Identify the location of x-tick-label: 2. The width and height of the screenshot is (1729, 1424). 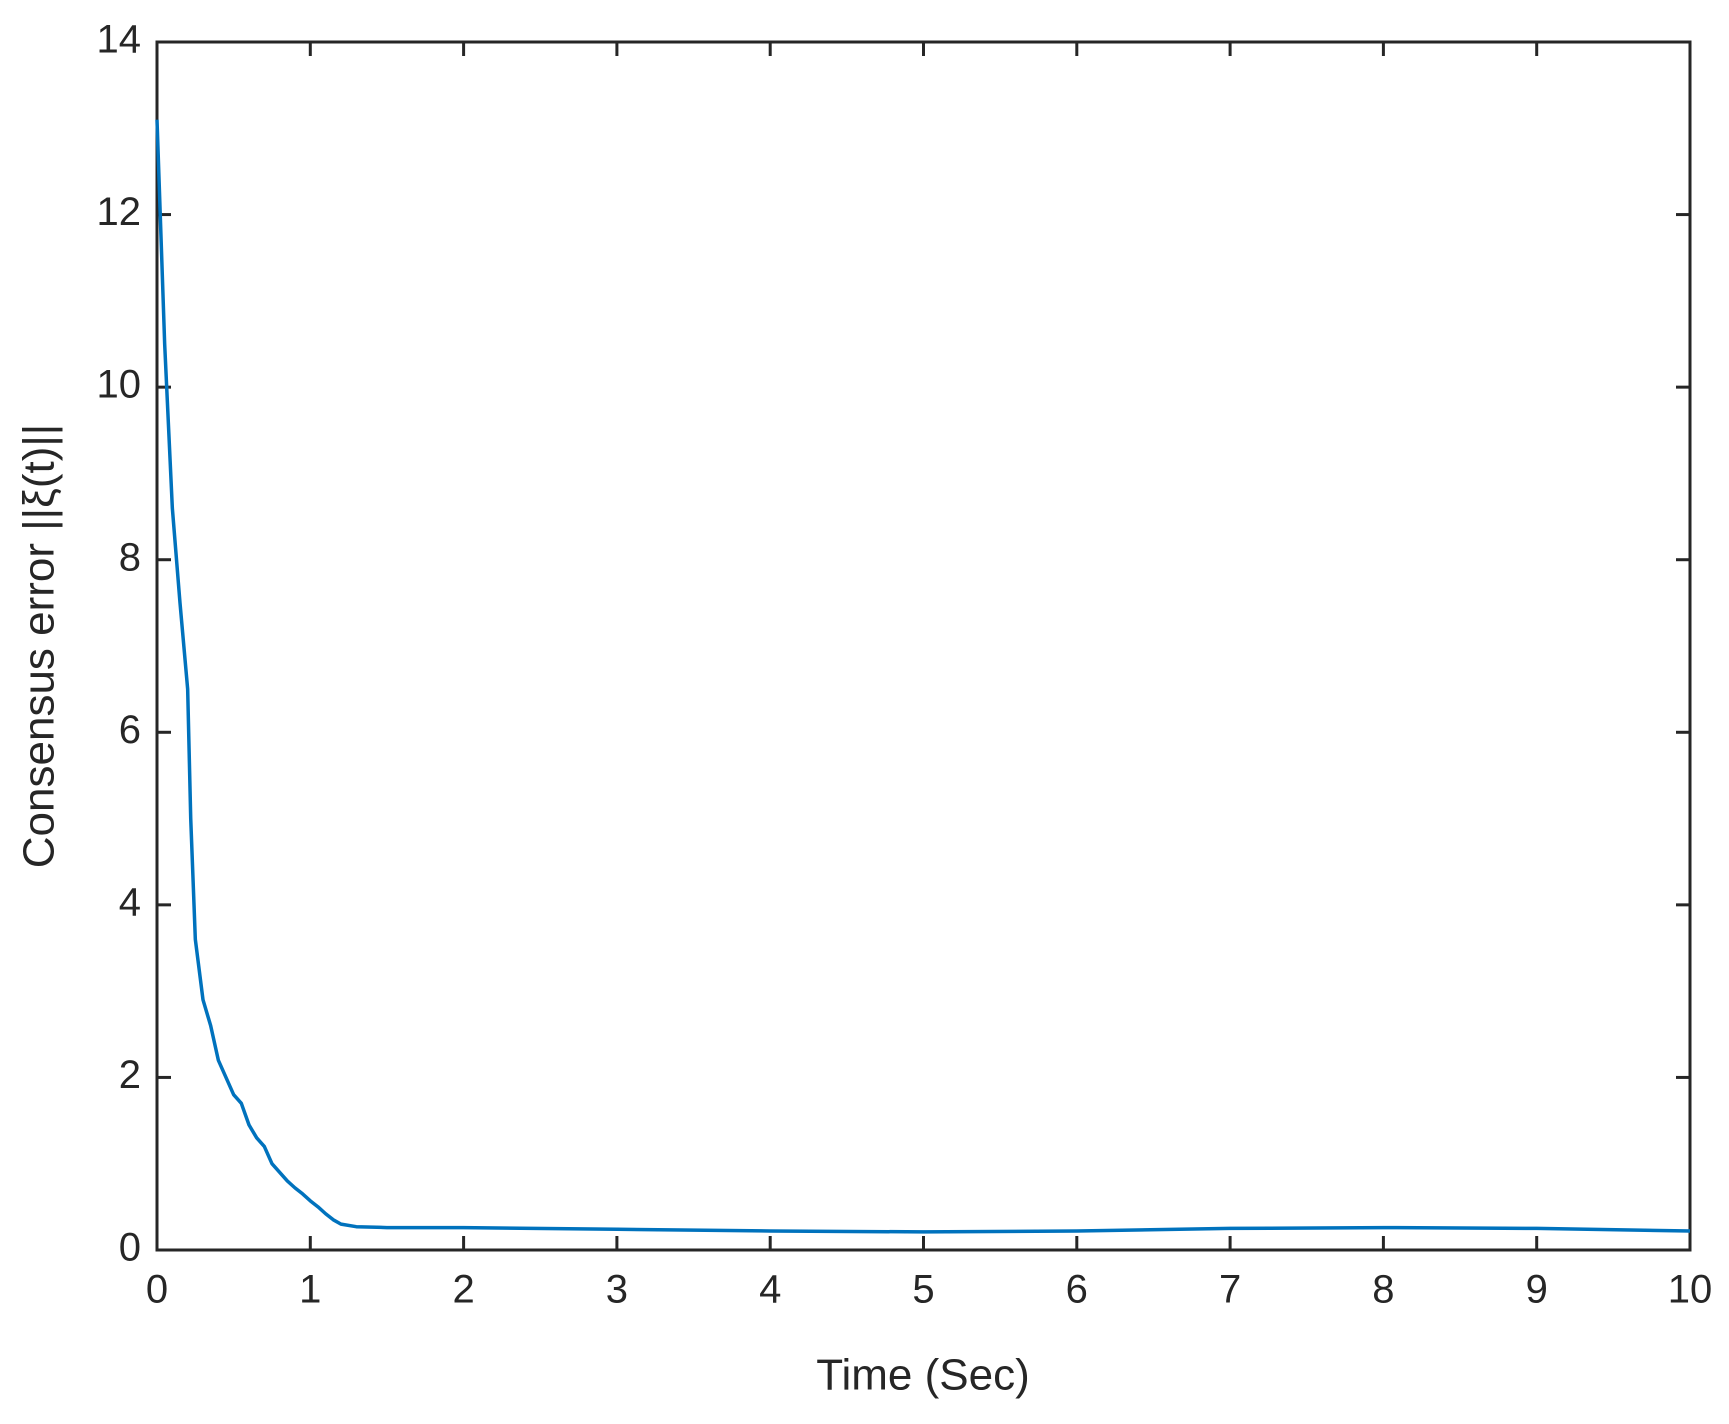
(463, 1290).